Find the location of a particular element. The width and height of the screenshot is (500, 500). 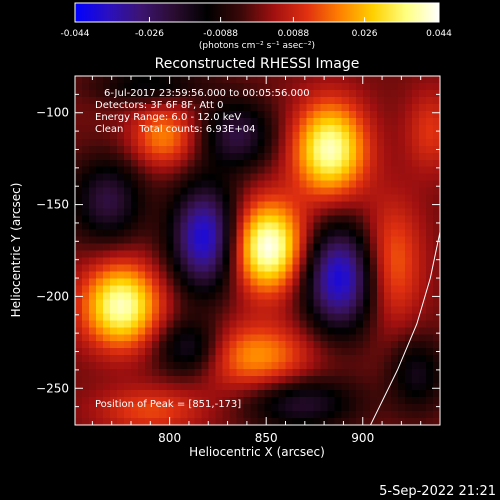

y-axis-title: Heliocentric Y (arcsec) is located at coordinates (16, 250).